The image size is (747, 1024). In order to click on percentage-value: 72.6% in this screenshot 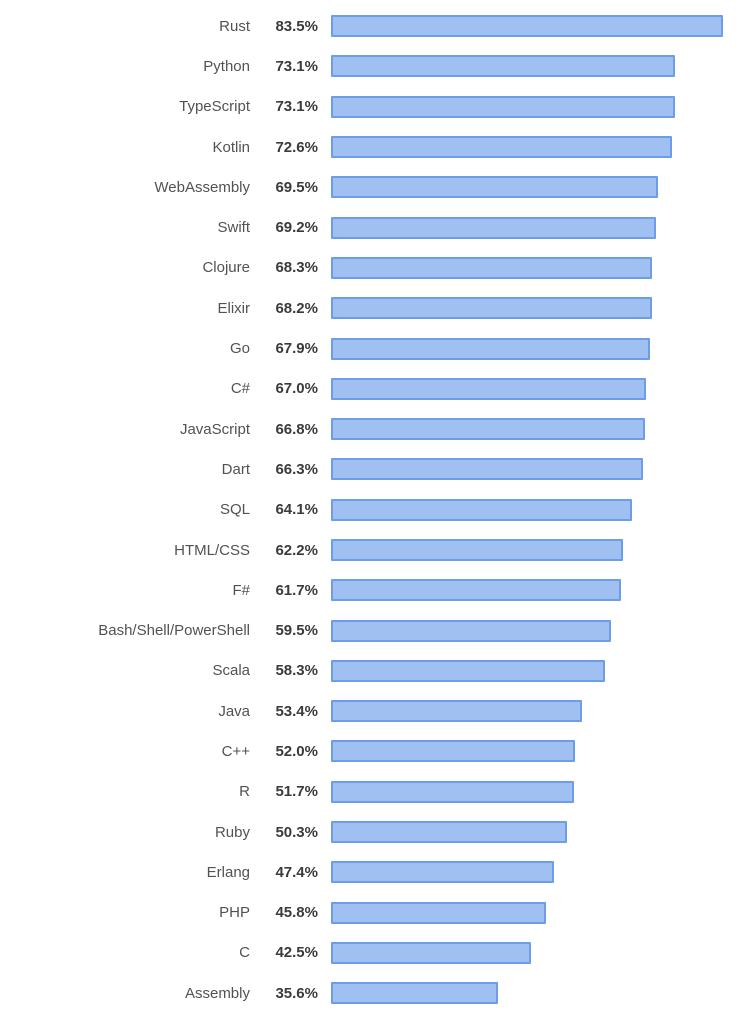, I will do `click(296, 147)`.